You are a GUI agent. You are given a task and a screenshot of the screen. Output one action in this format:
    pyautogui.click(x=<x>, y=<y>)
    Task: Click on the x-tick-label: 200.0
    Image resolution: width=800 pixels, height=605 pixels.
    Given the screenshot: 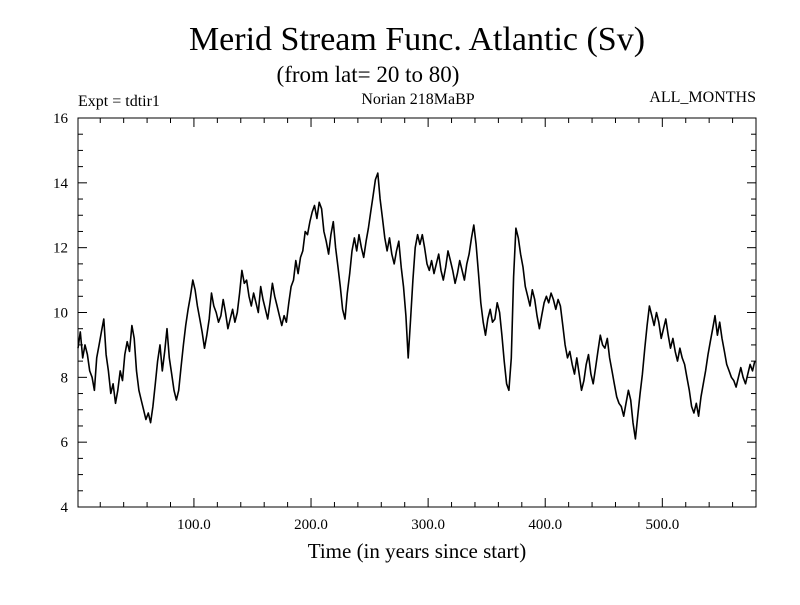 What is the action you would take?
    pyautogui.click(x=311, y=525)
    